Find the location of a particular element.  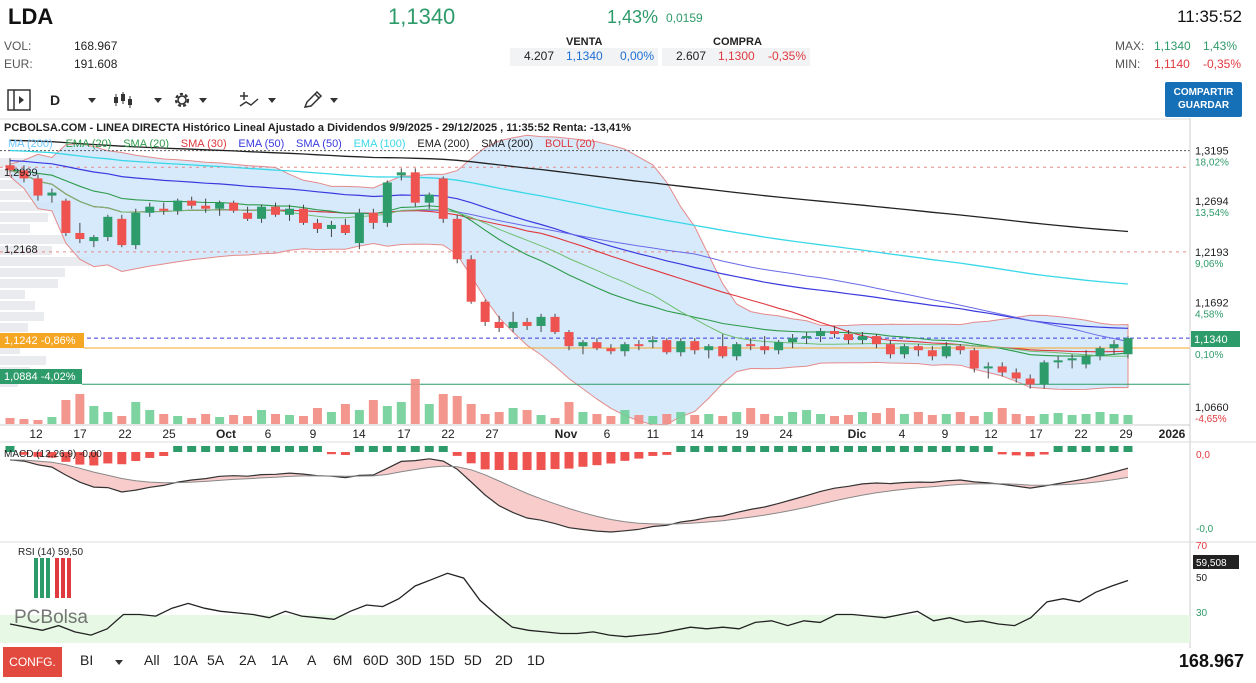

range-15d: 15D is located at coordinates (442, 660).